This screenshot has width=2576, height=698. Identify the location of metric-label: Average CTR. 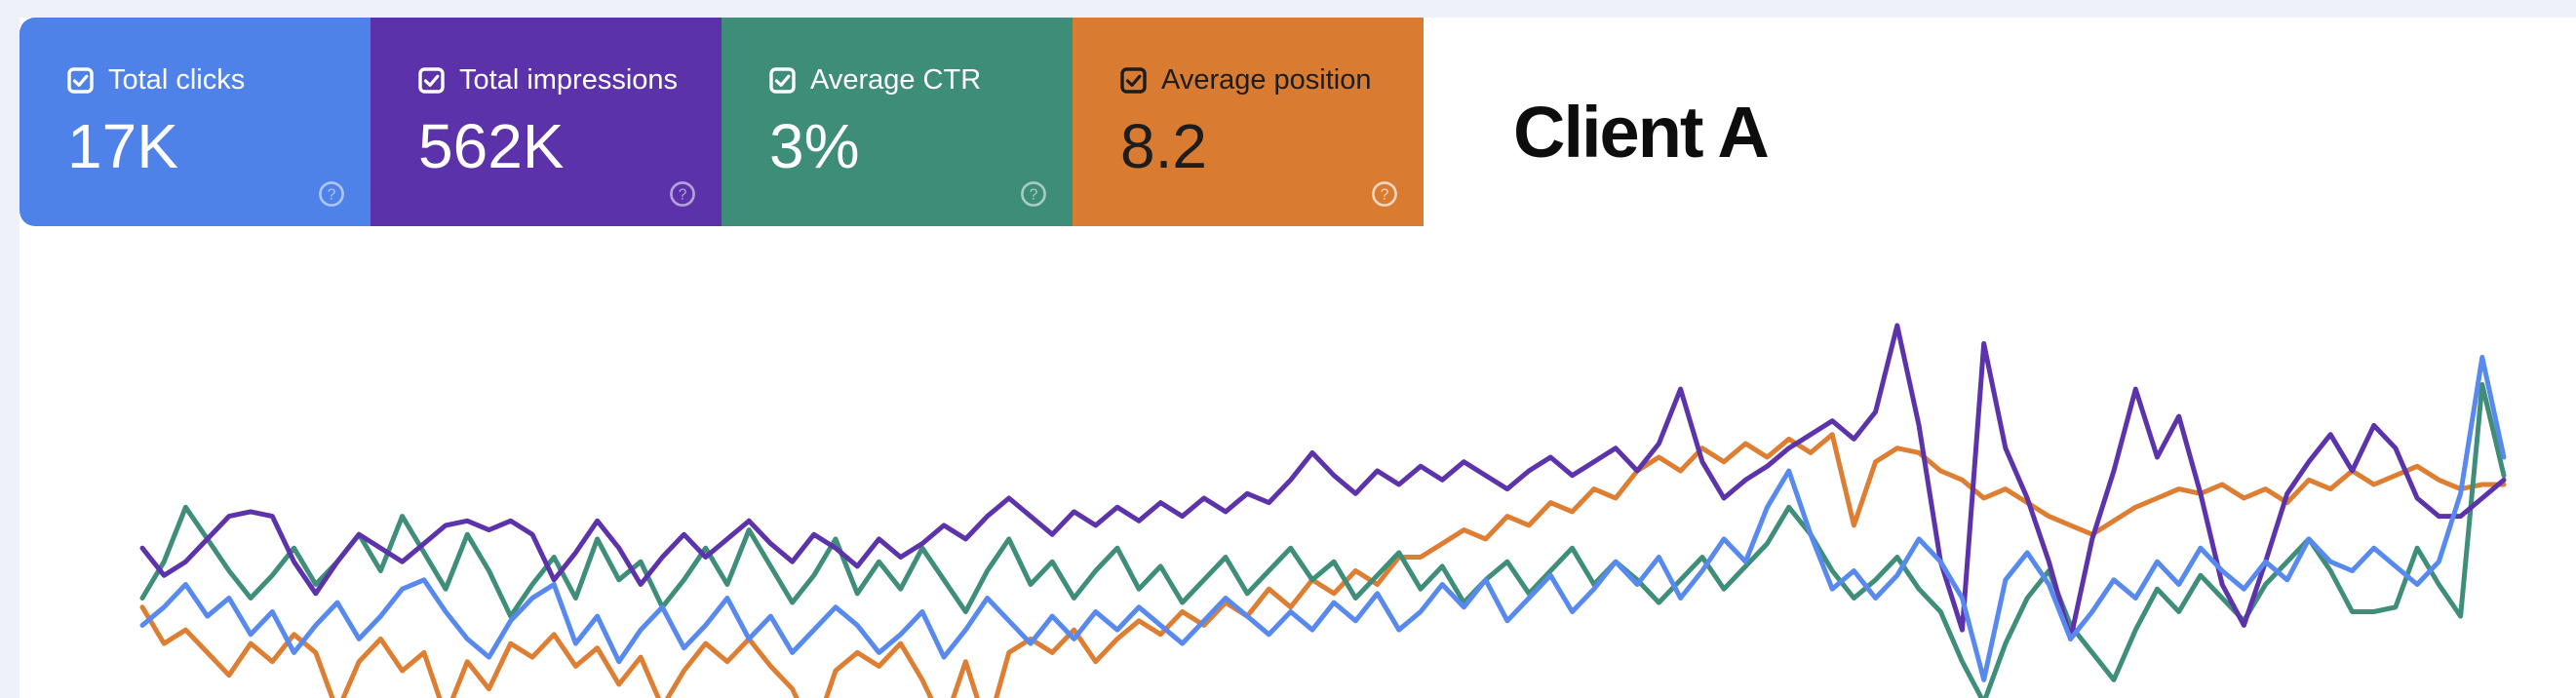
(896, 80).